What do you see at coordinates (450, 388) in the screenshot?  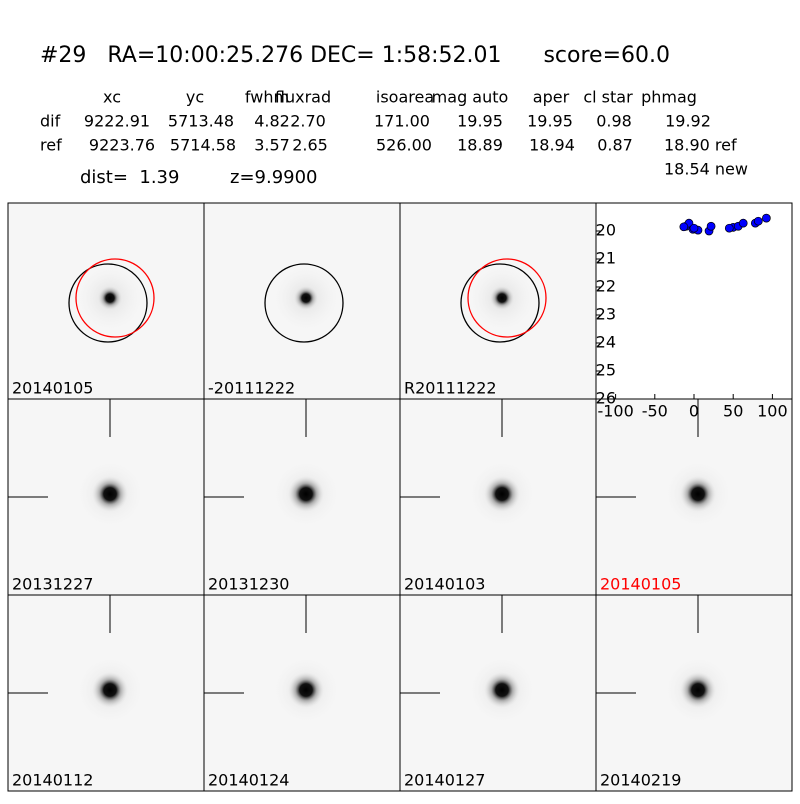 I see `panel-label: R20111222` at bounding box center [450, 388].